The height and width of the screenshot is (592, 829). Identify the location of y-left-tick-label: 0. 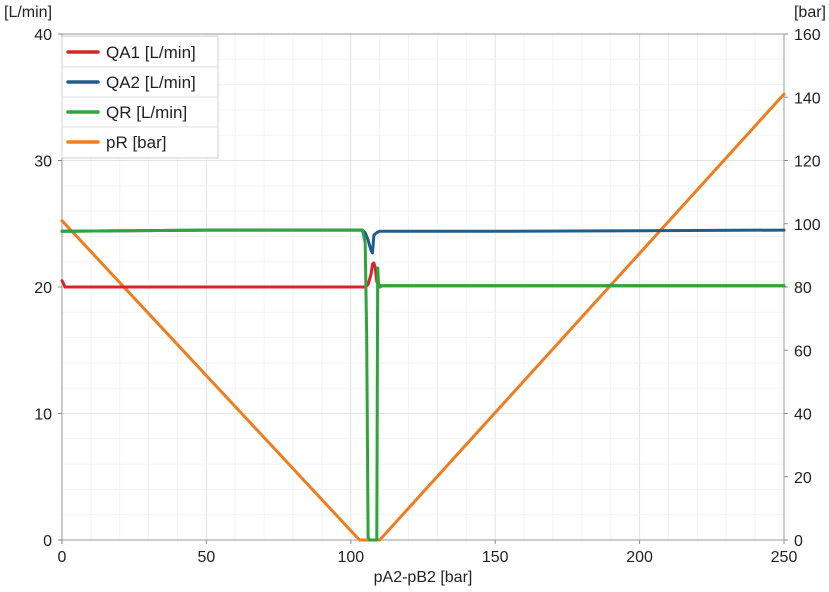
(47, 541).